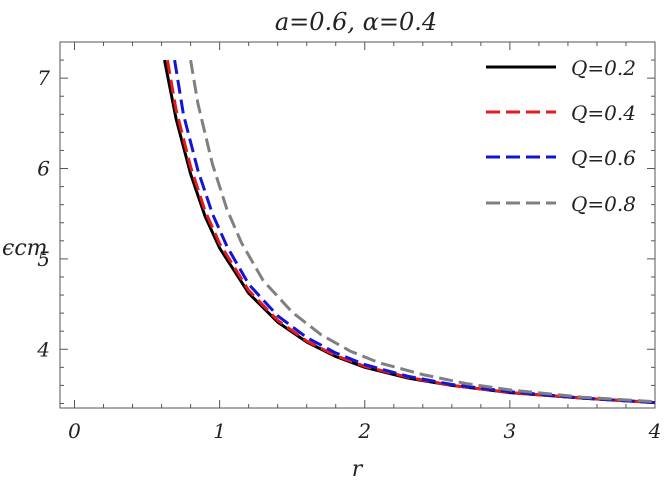 This screenshot has height=484, width=664. I want to click on y-tick-label: 7, so click(43, 78).